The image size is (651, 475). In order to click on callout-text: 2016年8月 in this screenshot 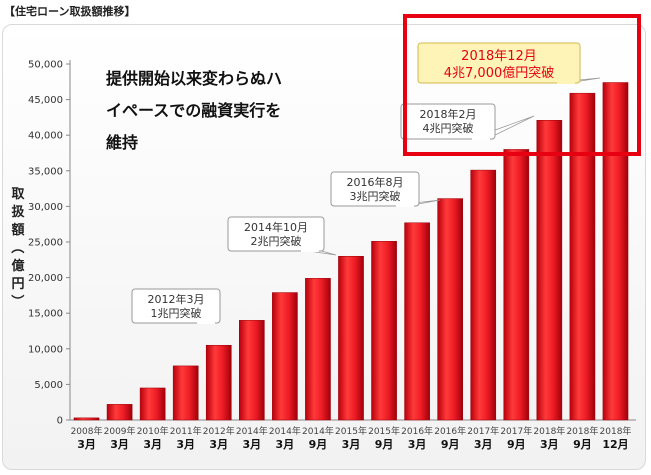, I will do `click(375, 182)`.